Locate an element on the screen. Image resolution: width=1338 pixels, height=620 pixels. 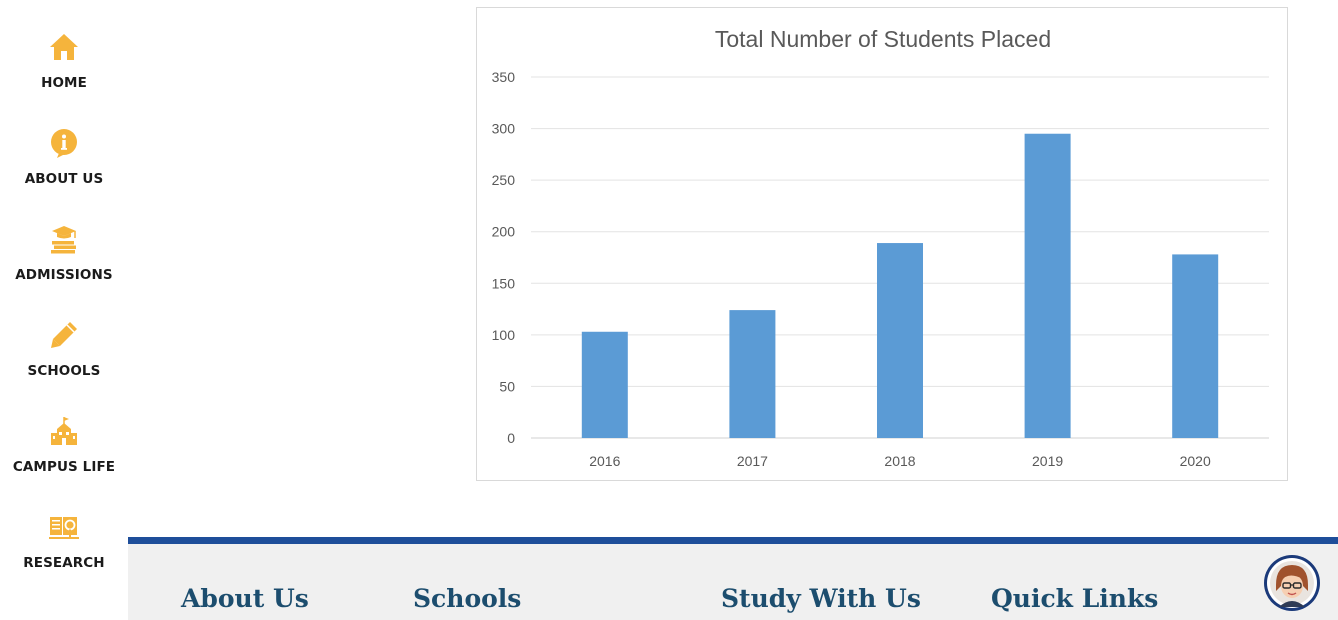
footer-heading-quick-links: Quick Links is located at coordinates (1075, 598).